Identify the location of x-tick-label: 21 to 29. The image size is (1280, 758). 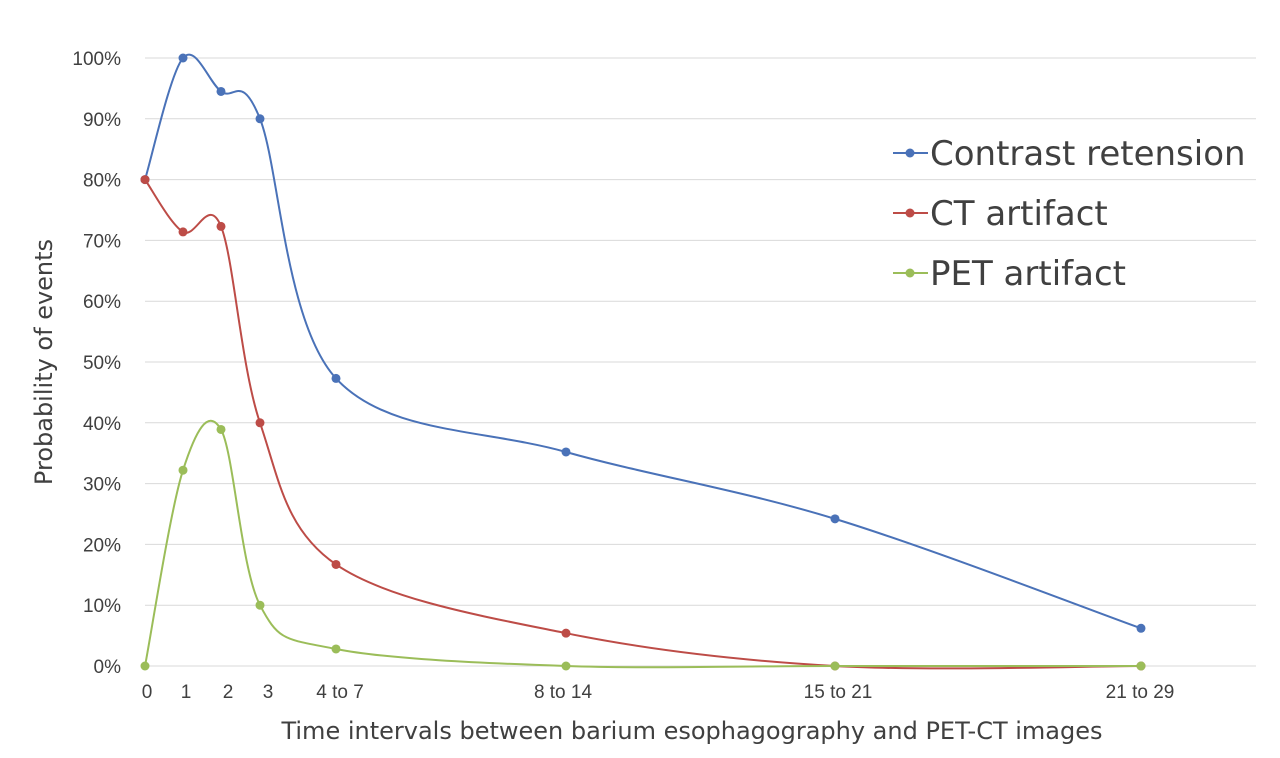
(1140, 692).